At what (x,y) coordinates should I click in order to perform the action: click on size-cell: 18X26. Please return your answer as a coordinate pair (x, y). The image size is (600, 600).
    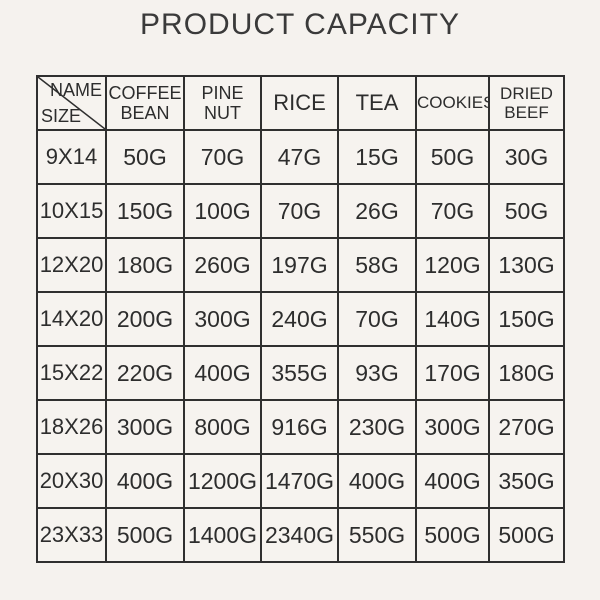
    Looking at the image, I should click on (71, 427).